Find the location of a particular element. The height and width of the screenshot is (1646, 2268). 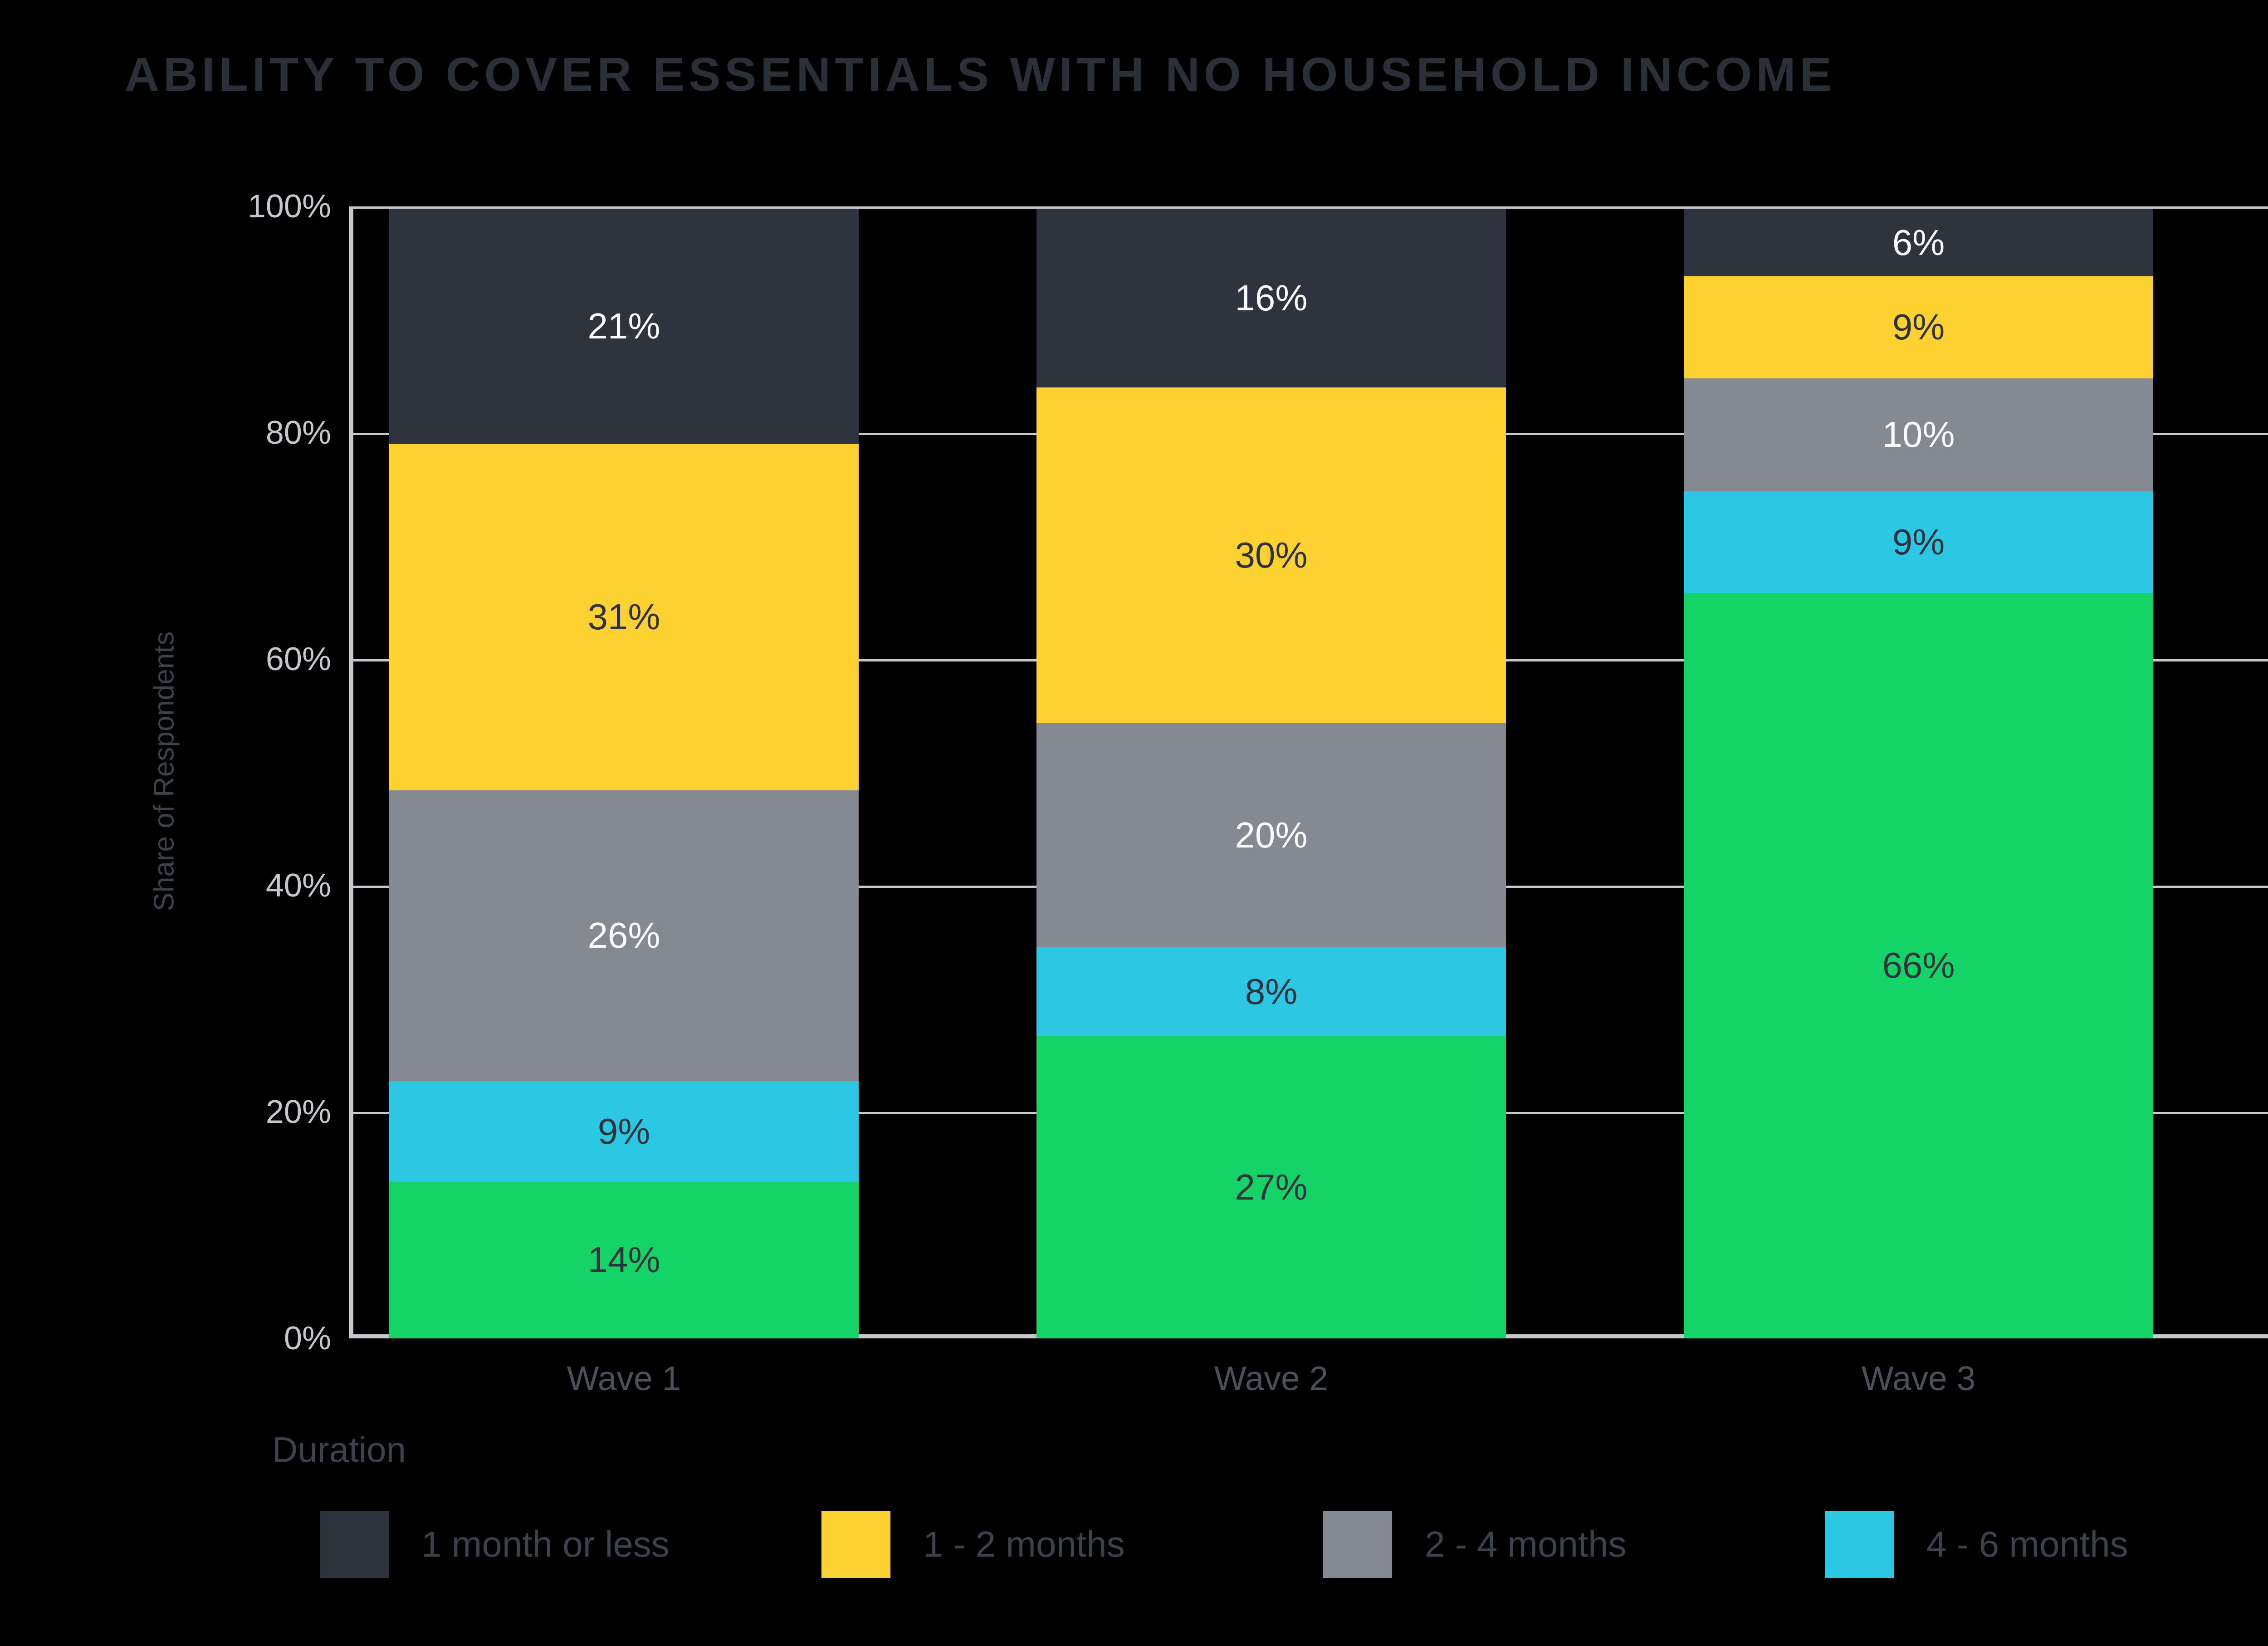

segment-value-label: 10% is located at coordinates (1918, 434).